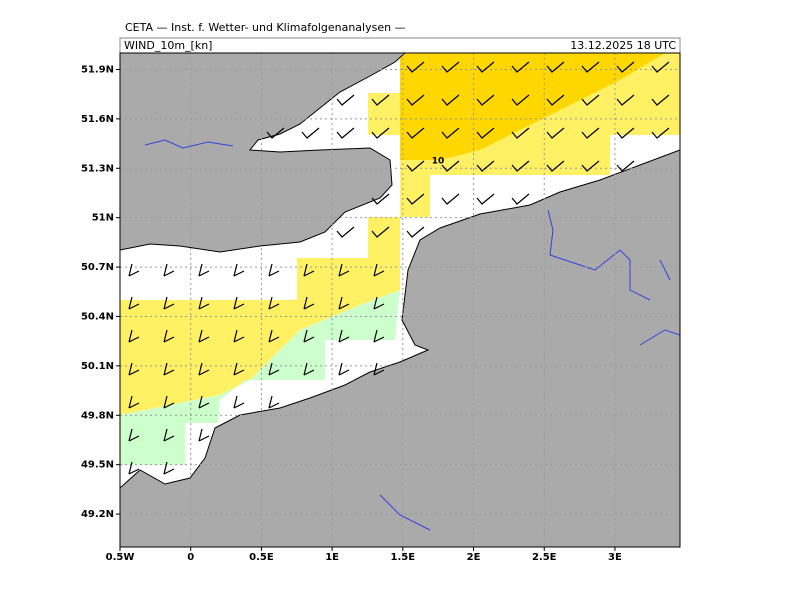  What do you see at coordinates (97, 465) in the screenshot?
I see `lat-tick-label: 49.5N` at bounding box center [97, 465].